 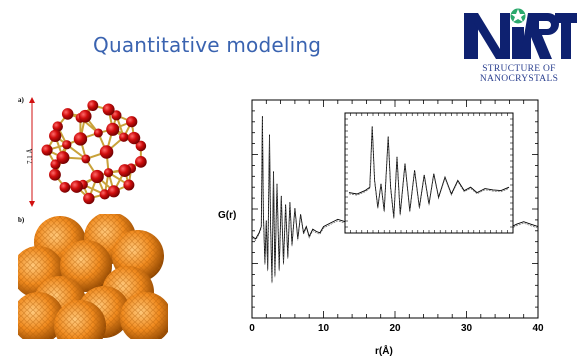 I want to click on panel-a-molecule: a) 7.1 Å, so click(x=93, y=152).